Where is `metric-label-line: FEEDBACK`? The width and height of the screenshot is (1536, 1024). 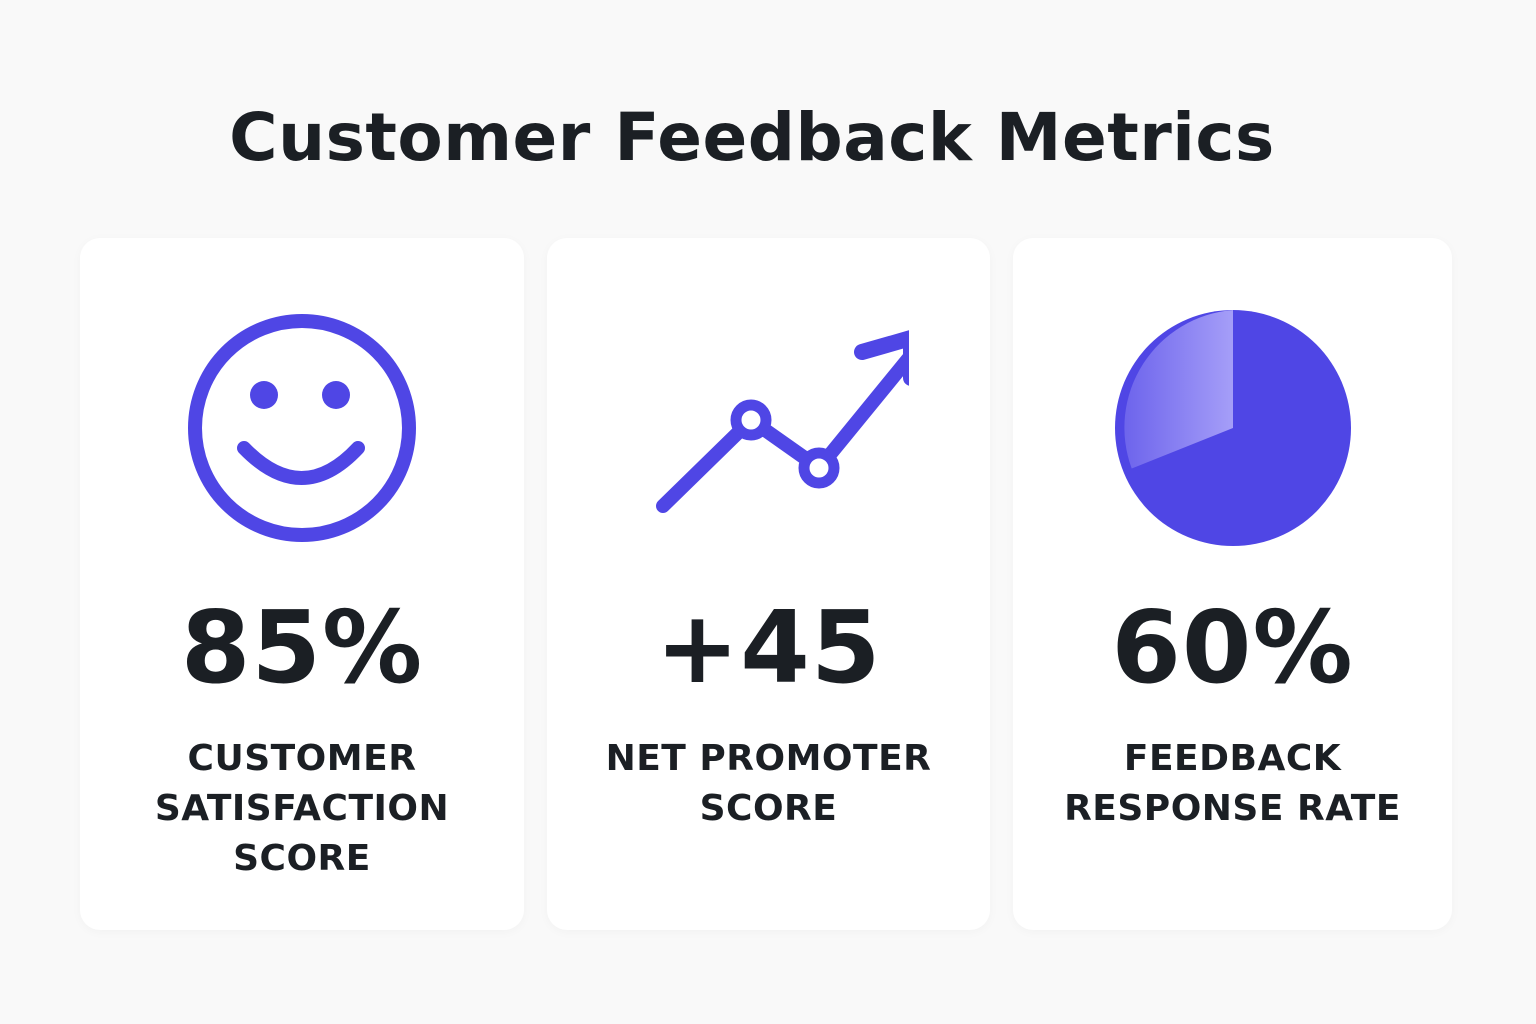
metric-label-line: FEEDBACK is located at coordinates (1232, 758).